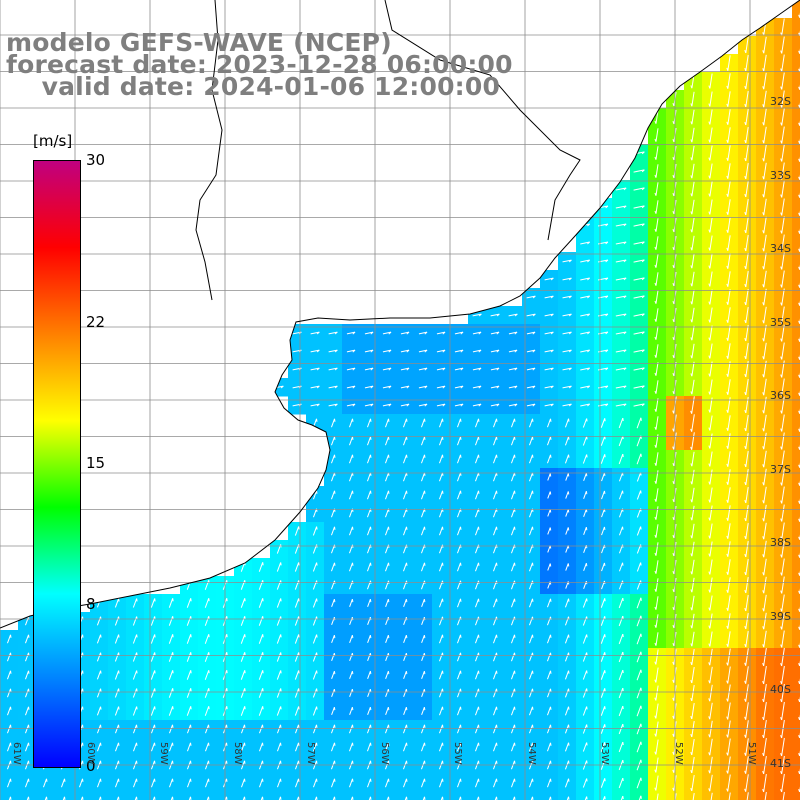  What do you see at coordinates (90, 753) in the screenshot?
I see `longitude-label: 60W` at bounding box center [90, 753].